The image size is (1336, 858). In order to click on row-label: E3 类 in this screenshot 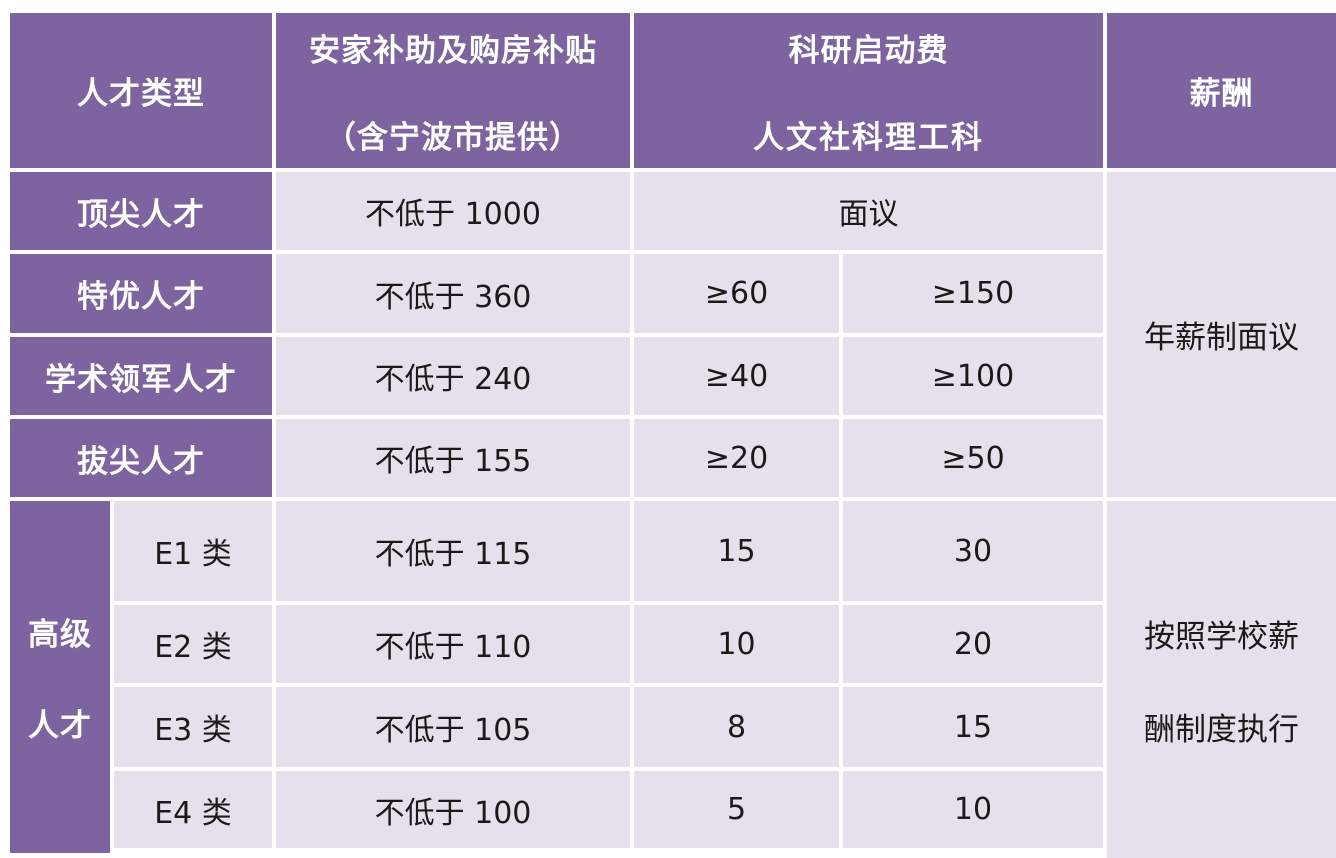, I will do `click(193, 730)`.